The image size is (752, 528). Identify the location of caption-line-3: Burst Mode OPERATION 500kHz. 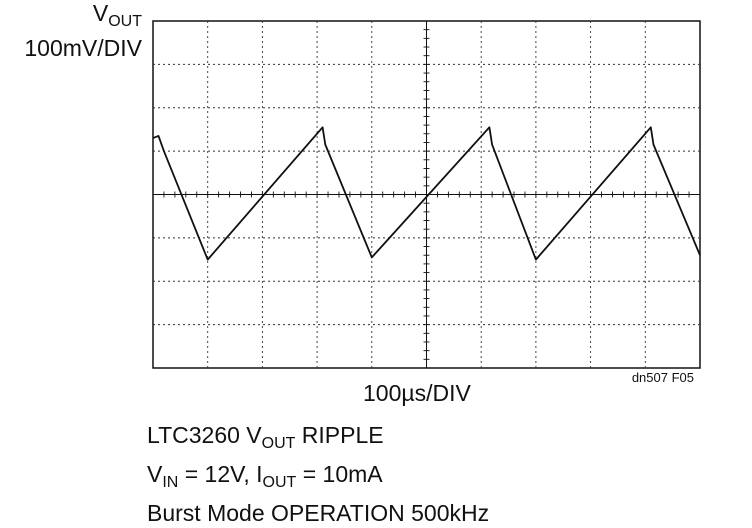
(318, 513).